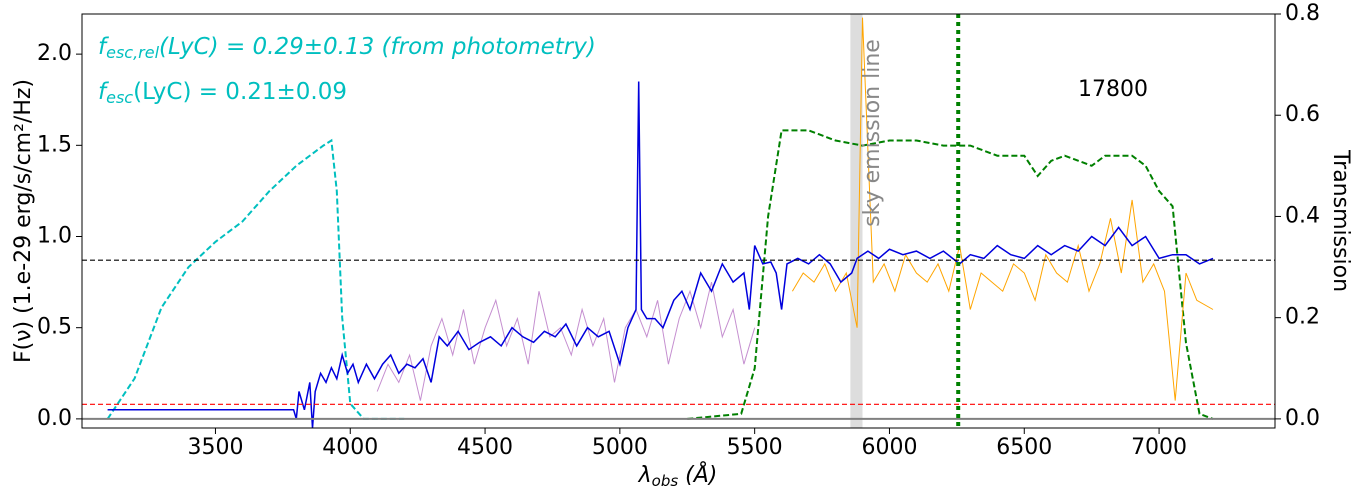 The height and width of the screenshot is (489, 1364). What do you see at coordinates (54, 327) in the screenshot?
I see `y-tick-label: 0.5` at bounding box center [54, 327].